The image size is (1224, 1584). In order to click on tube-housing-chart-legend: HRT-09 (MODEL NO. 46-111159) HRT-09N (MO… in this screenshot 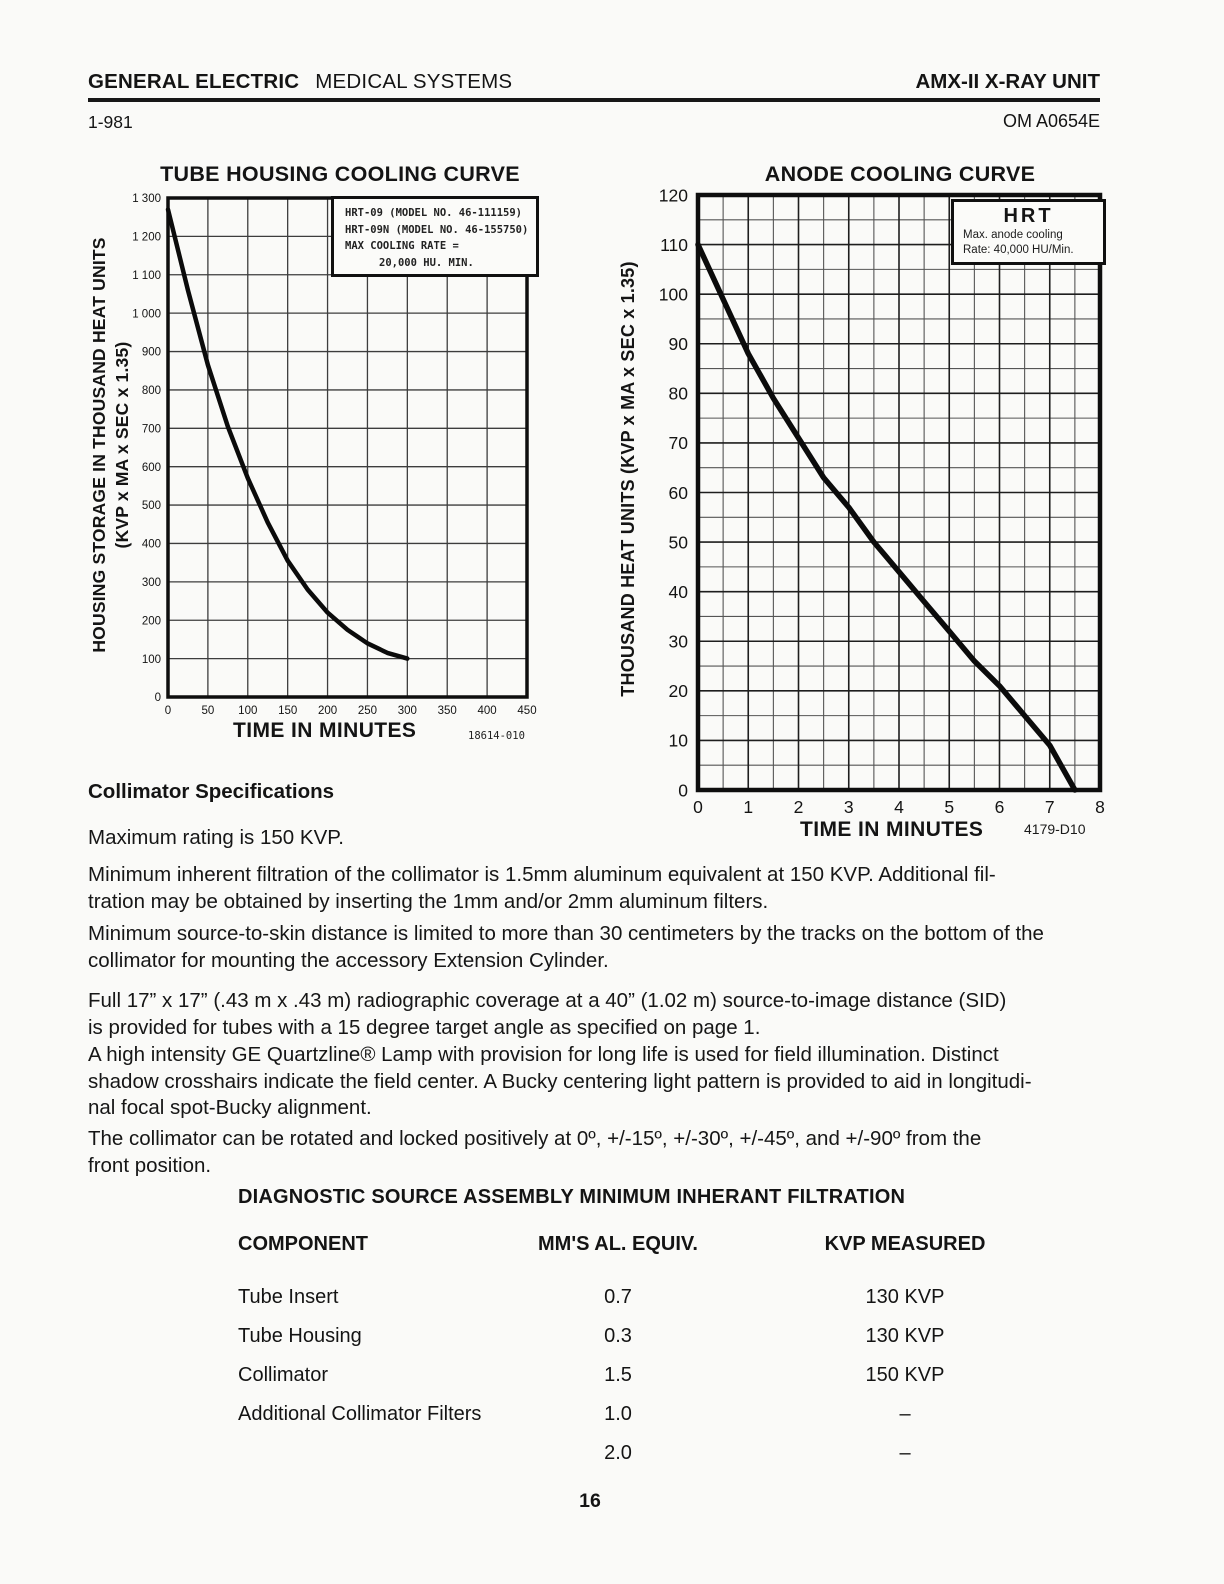, I will do `click(435, 236)`.